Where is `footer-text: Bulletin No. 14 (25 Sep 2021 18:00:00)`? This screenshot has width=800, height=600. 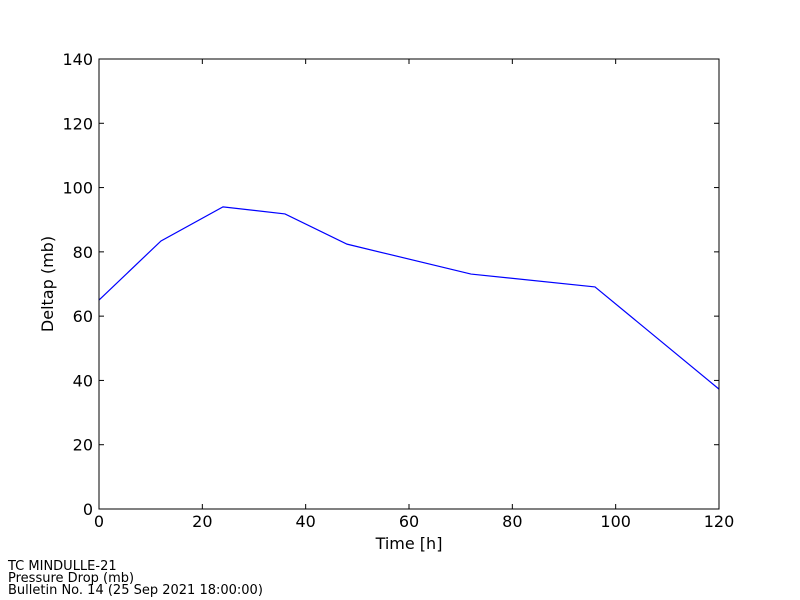
footer-text: Bulletin No. 14 (25 Sep 2021 18:00:00) is located at coordinates (135, 590).